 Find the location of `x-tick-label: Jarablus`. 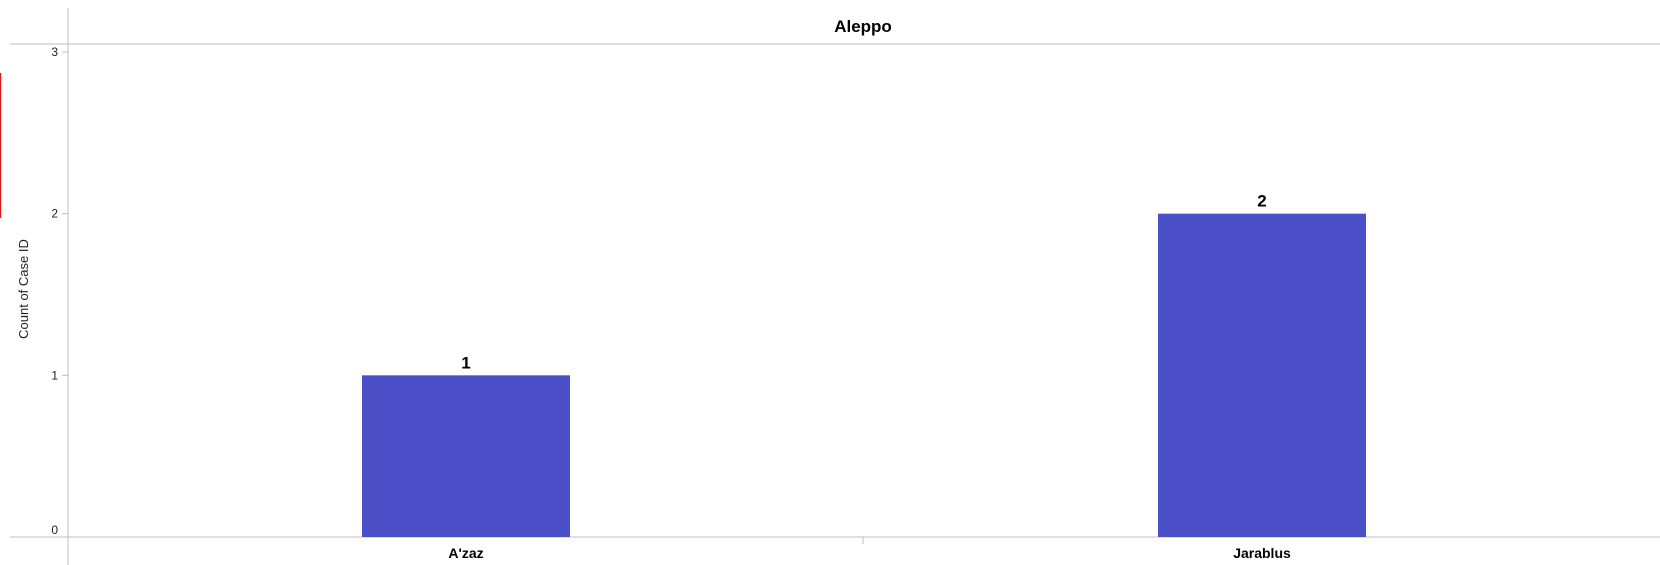

x-tick-label: Jarablus is located at coordinates (1262, 553).